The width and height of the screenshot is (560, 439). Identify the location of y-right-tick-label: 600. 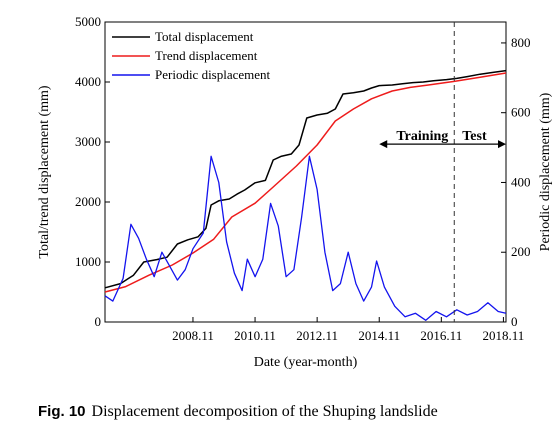
(521, 112).